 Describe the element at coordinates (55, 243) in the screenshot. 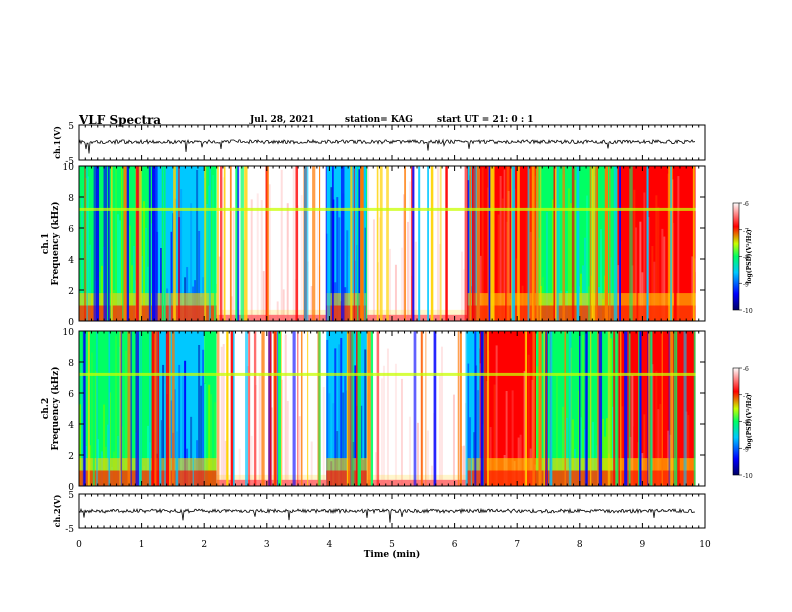

I see `y-axis-label-frequency: Frequency (kHz)` at that location.